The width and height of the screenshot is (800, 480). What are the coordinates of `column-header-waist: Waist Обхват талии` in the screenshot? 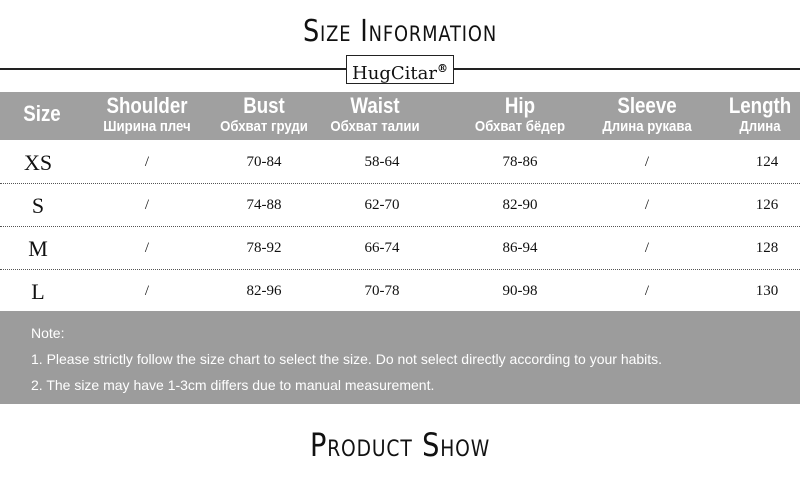 It's located at (374, 114).